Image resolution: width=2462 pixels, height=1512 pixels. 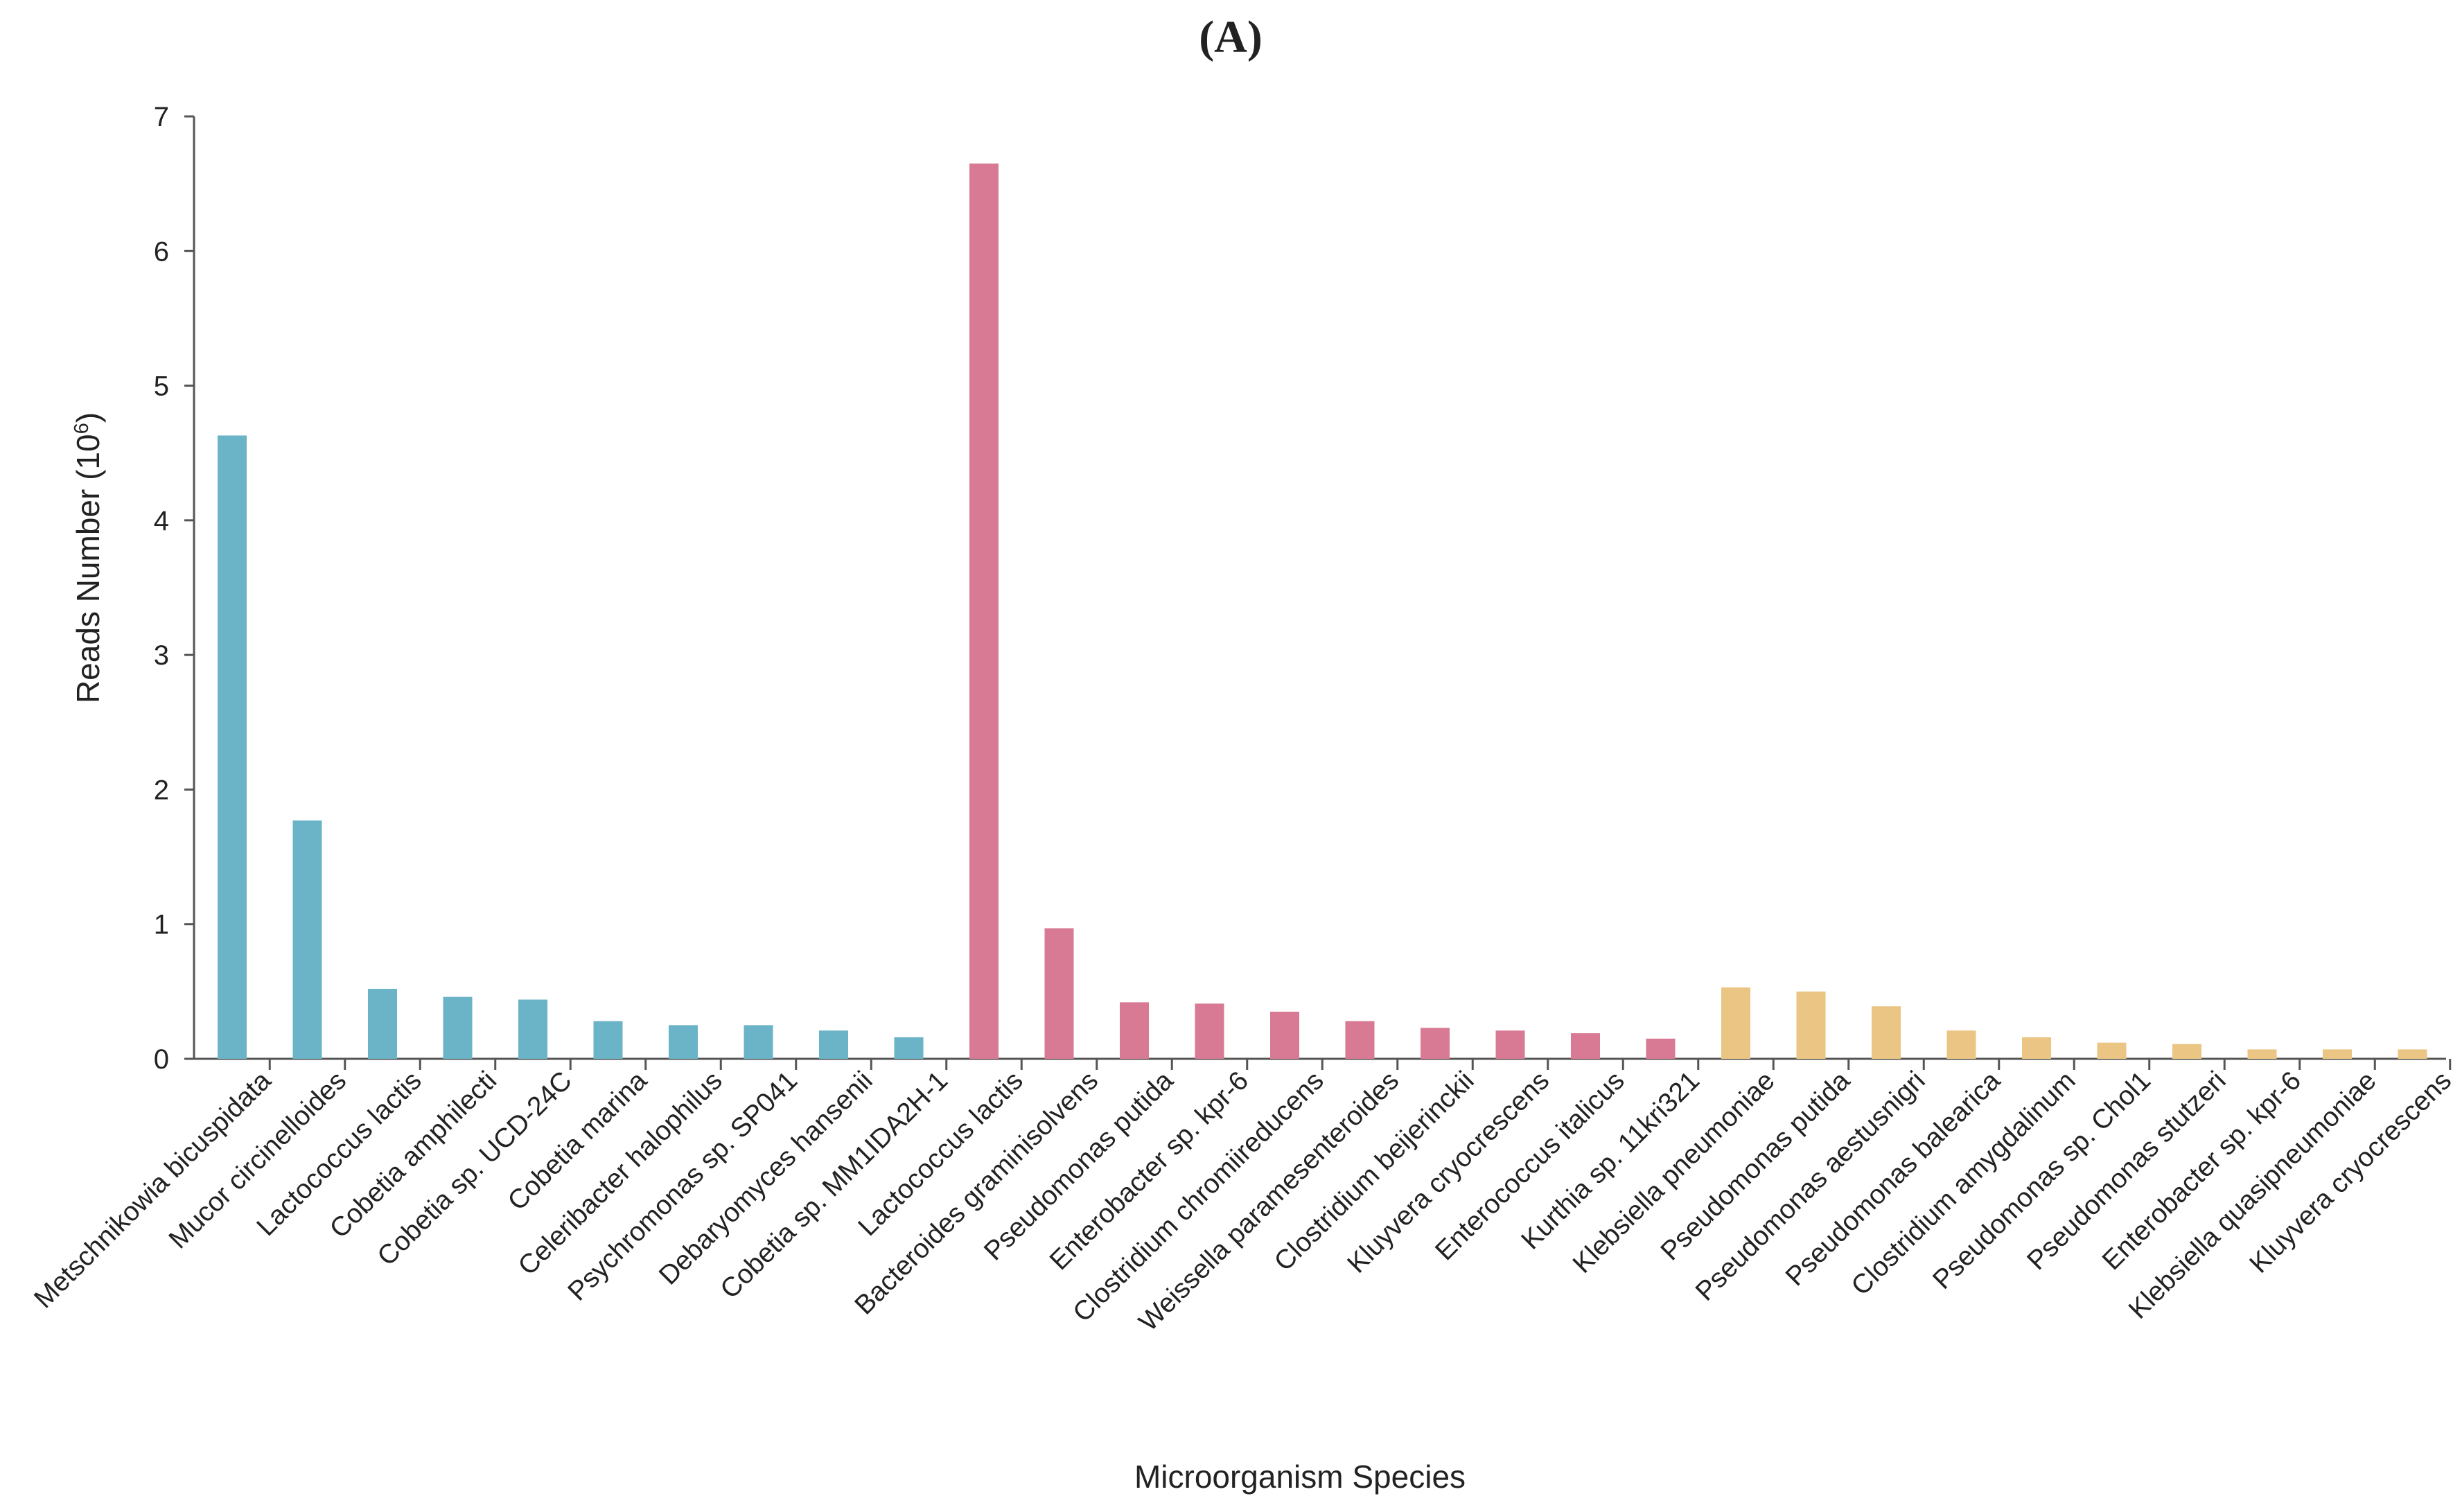 I want to click on y-axis-title-main: Reads Number (10, so click(x=88, y=568).